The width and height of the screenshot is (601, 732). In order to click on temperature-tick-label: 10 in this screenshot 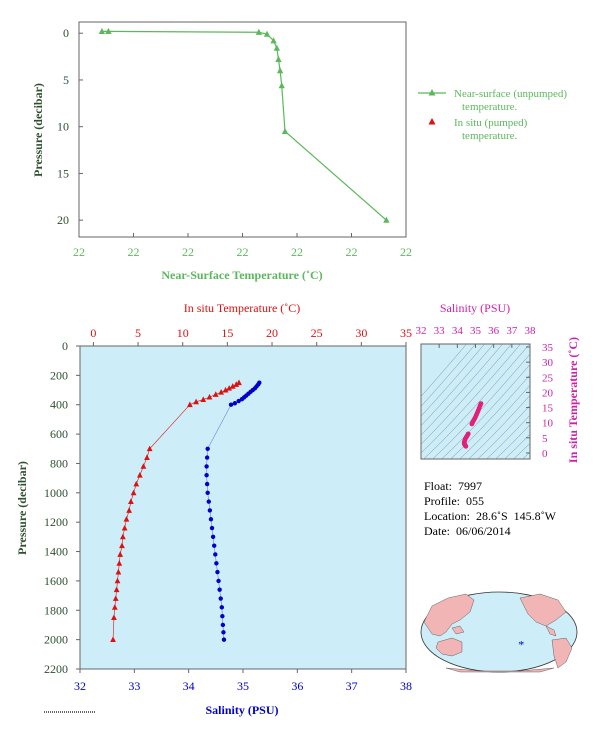, I will do `click(183, 333)`.